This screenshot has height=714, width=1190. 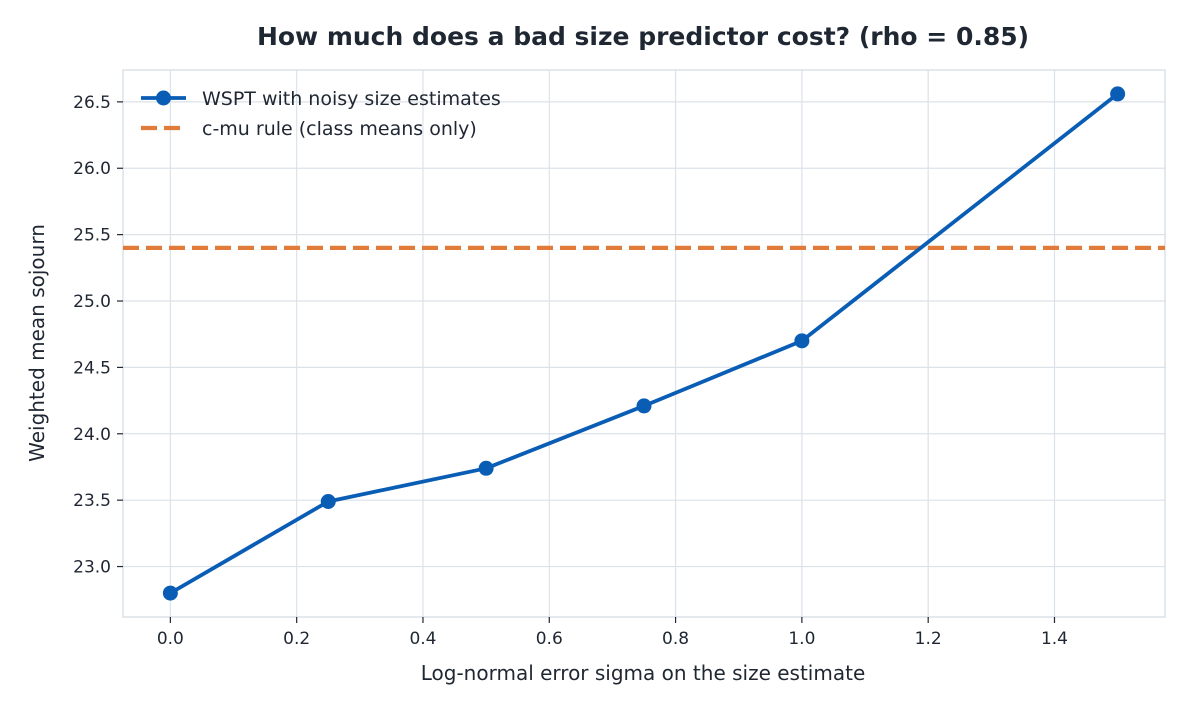 I want to click on y-tick-label: 25.0, so click(x=92, y=302).